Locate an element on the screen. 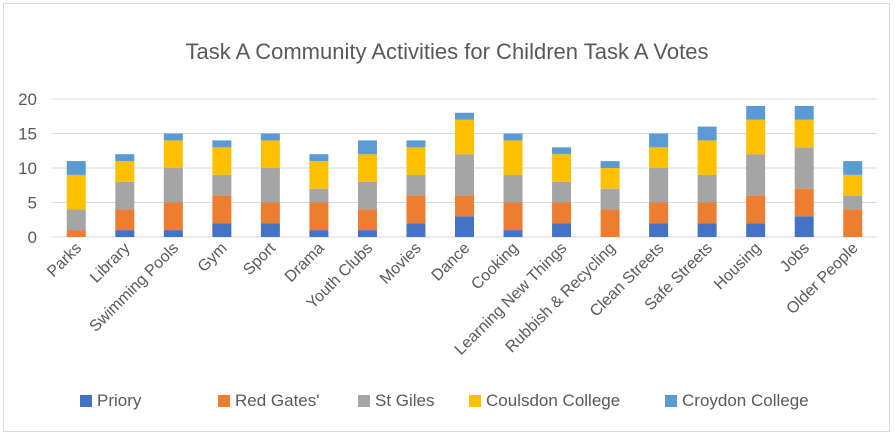  x-tick-label: Gym is located at coordinates (213, 258).